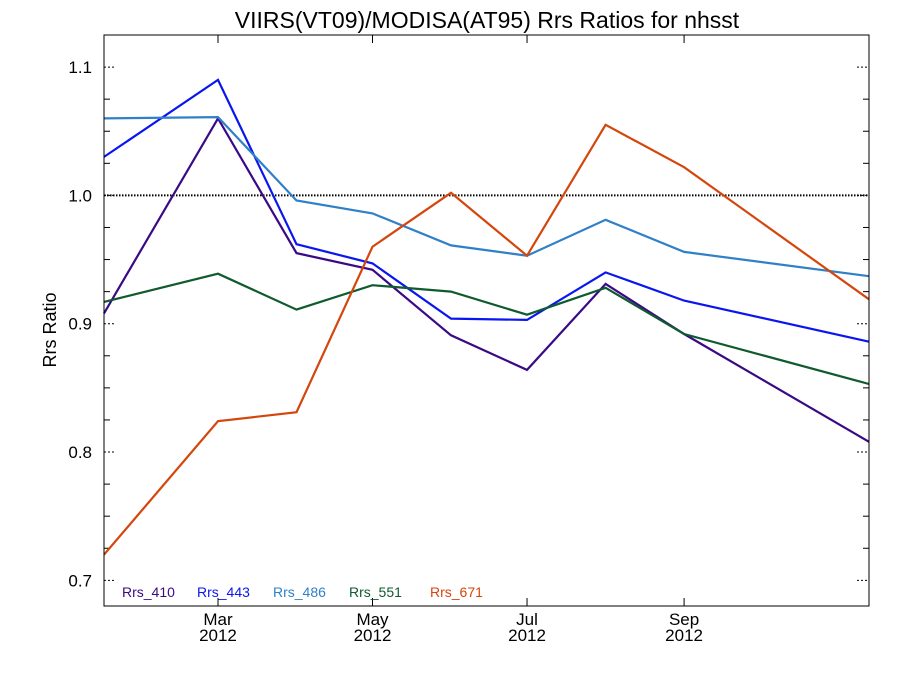 Image resolution: width=900 pixels, height=675 pixels. Describe the element at coordinates (80, 324) in the screenshot. I see `y-tick-label: 0.9` at that location.